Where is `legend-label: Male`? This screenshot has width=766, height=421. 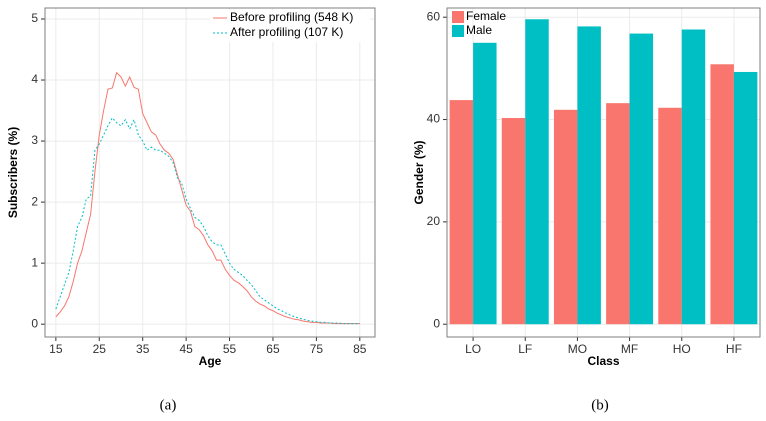
legend-label: Male is located at coordinates (479, 30).